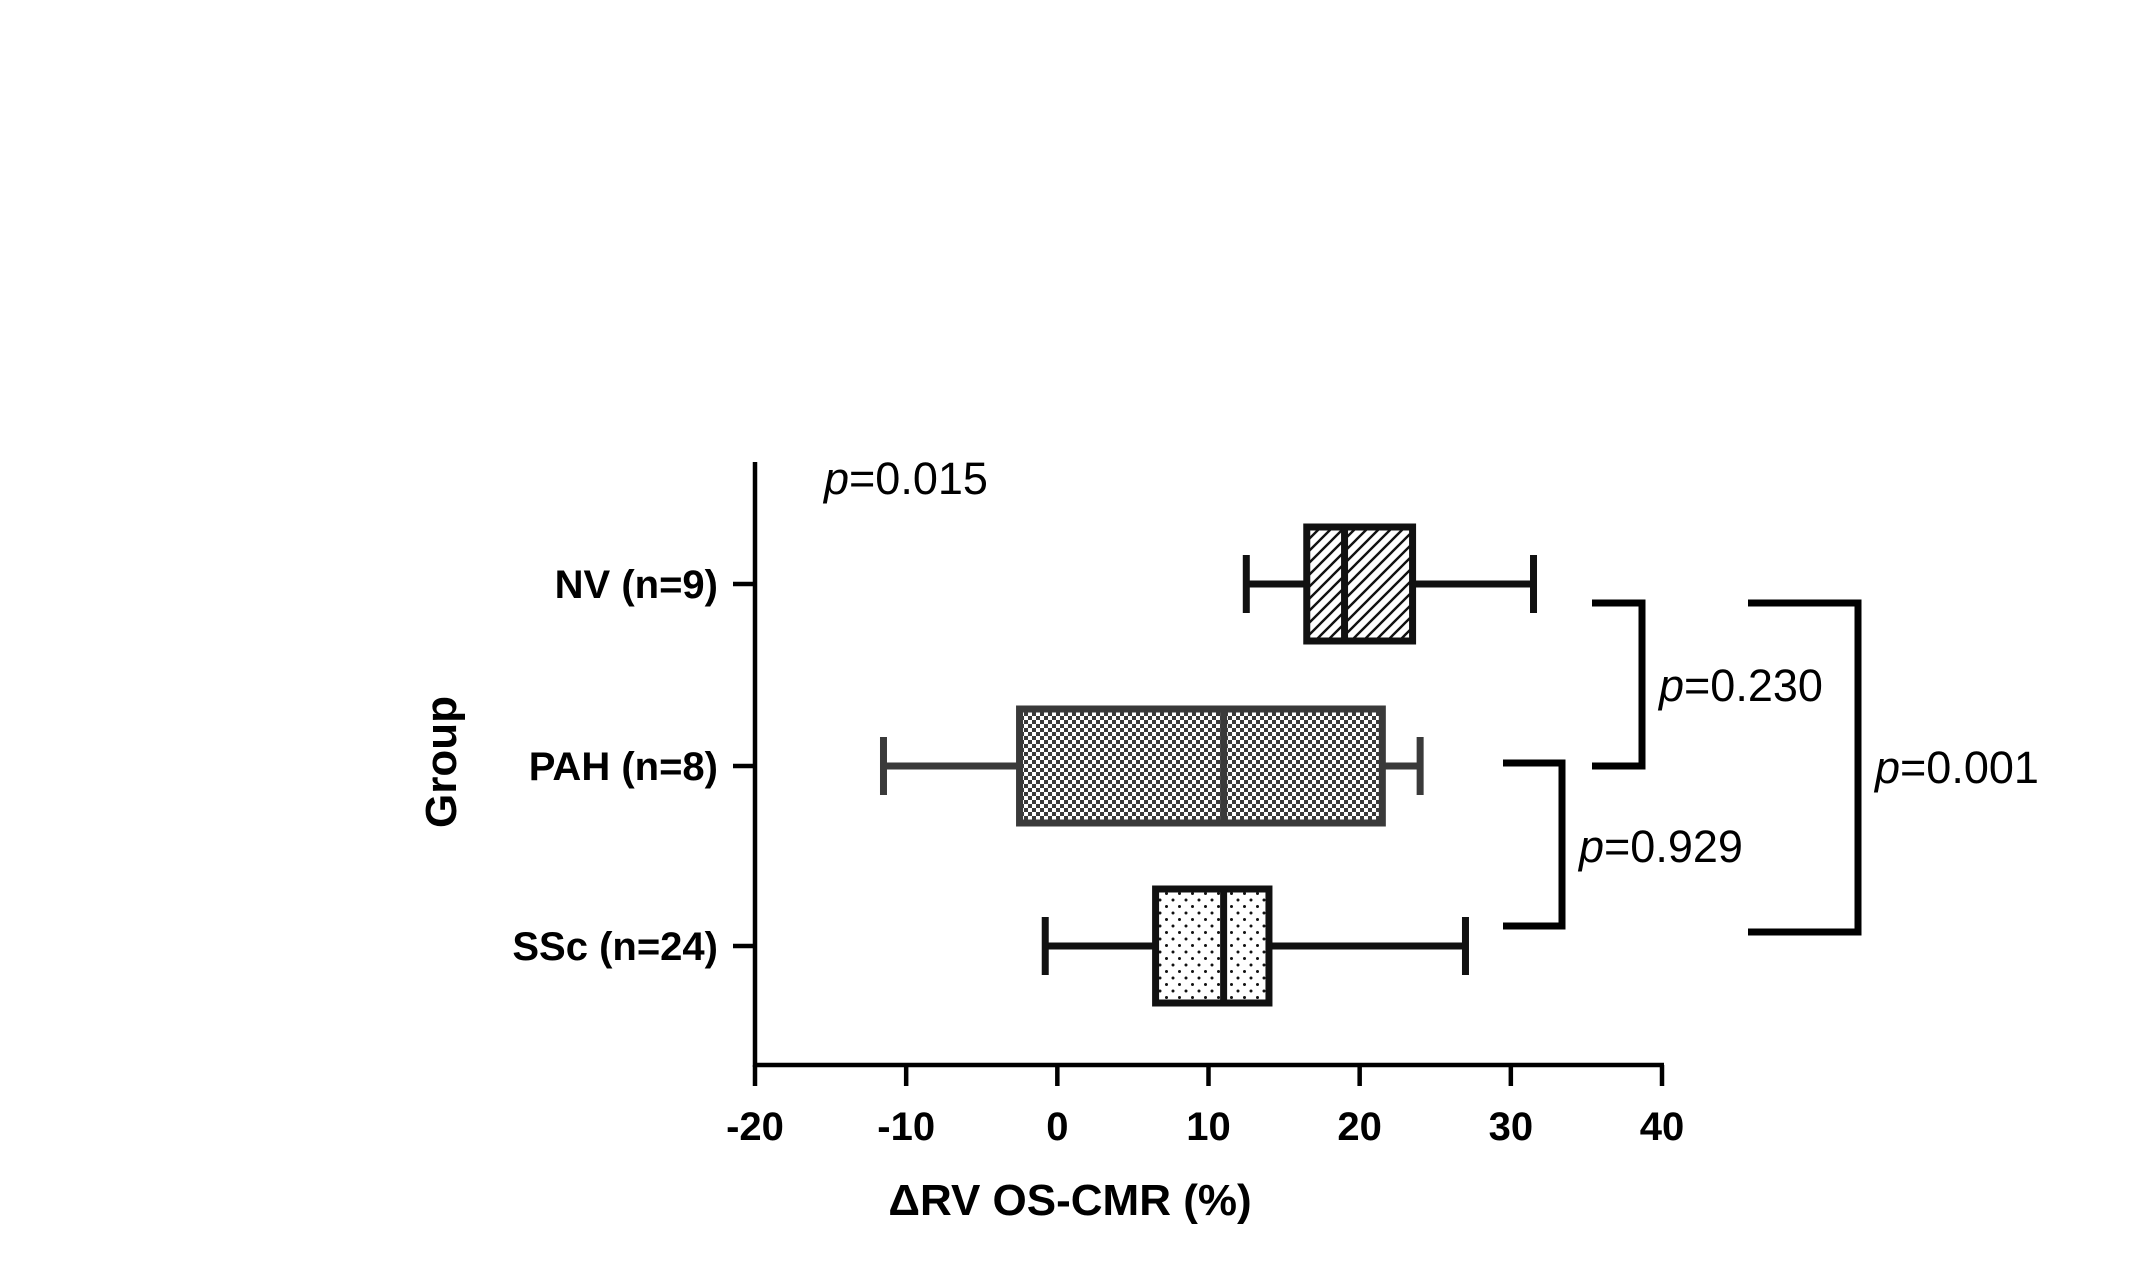 The width and height of the screenshot is (2144, 1267). I want to click on y-tick-label: NV (n=9), so click(636, 585).